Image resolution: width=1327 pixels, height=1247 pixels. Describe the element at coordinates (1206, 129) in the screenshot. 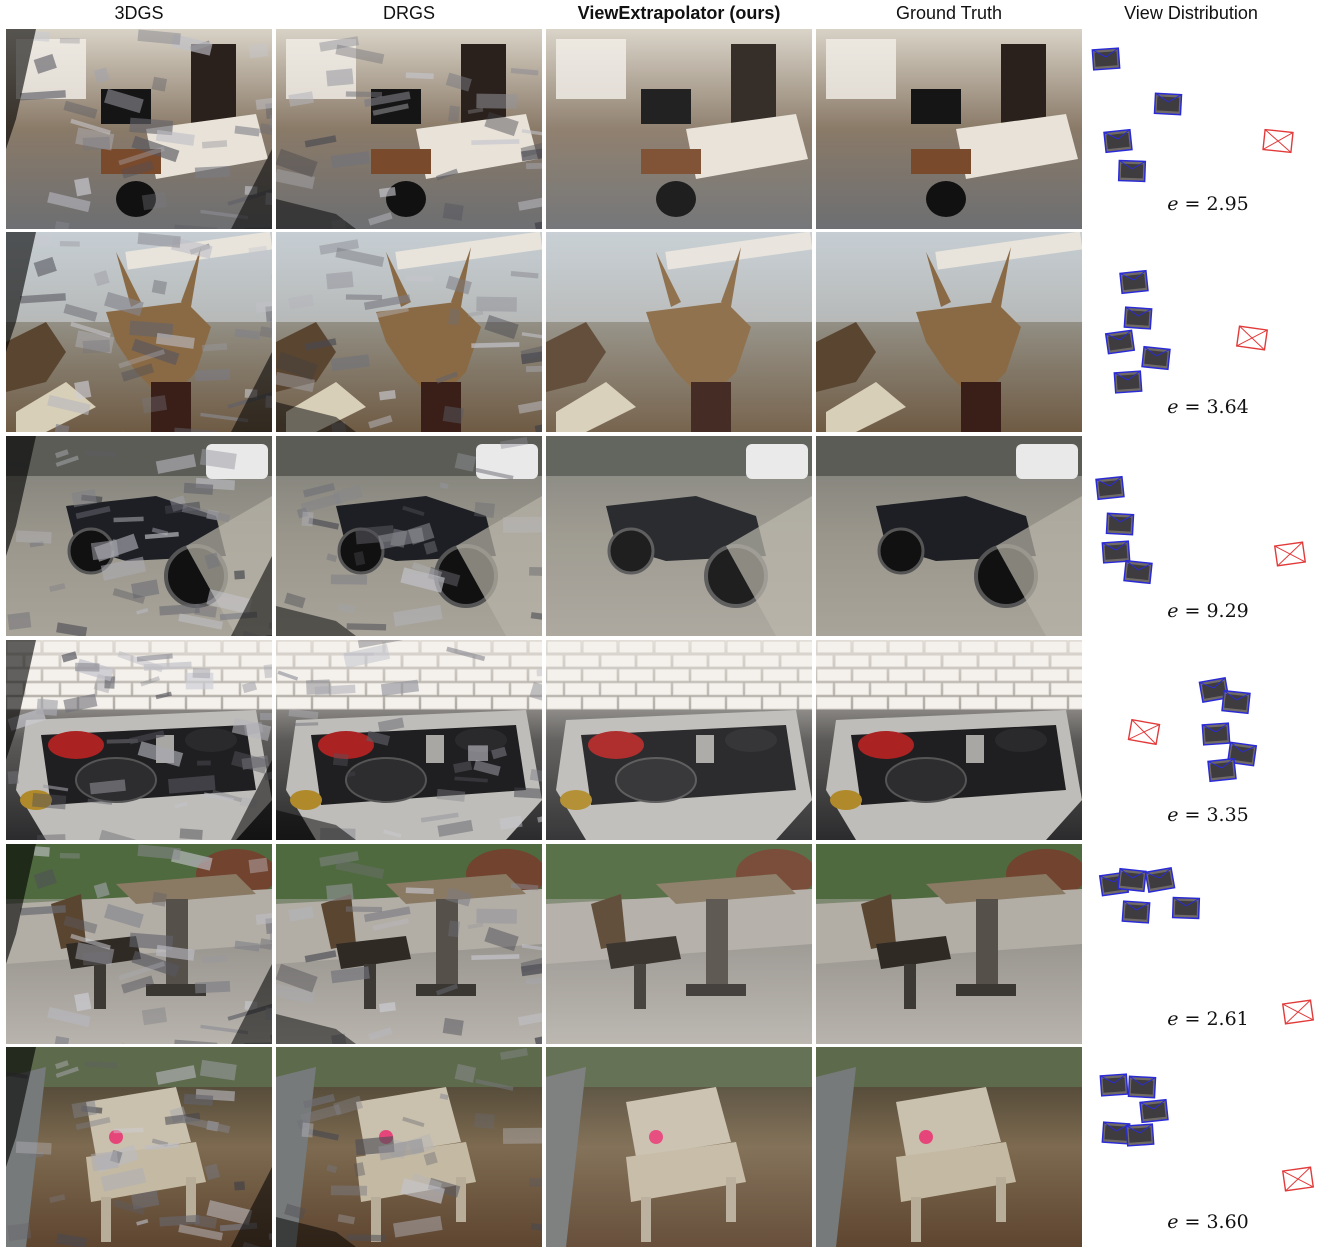

I see `view-distribution-living-room: e = 2.95` at that location.